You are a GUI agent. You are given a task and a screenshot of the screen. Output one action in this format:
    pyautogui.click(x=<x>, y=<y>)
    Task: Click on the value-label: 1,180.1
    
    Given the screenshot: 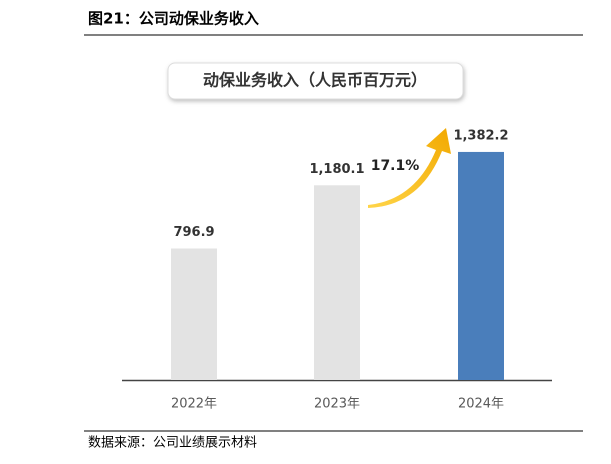 What is the action you would take?
    pyautogui.click(x=336, y=169)
    